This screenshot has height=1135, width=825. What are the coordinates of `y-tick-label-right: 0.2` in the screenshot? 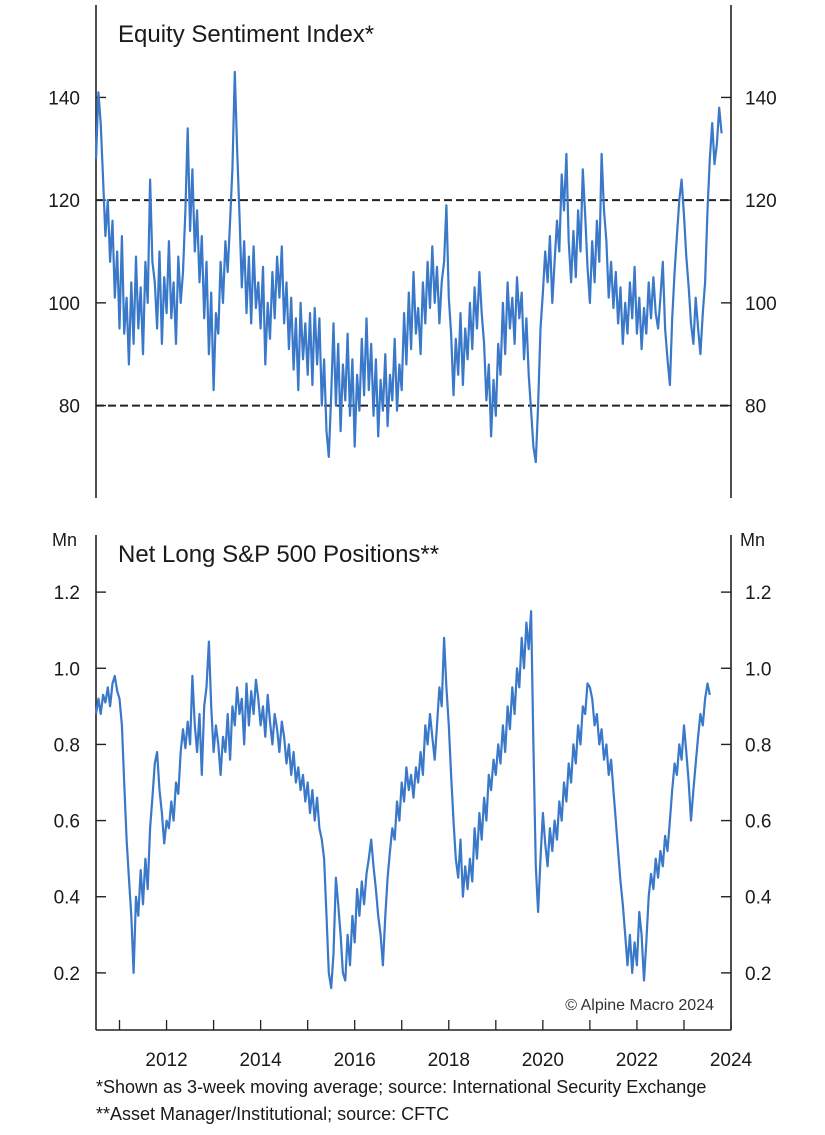 It's located at (758, 974).